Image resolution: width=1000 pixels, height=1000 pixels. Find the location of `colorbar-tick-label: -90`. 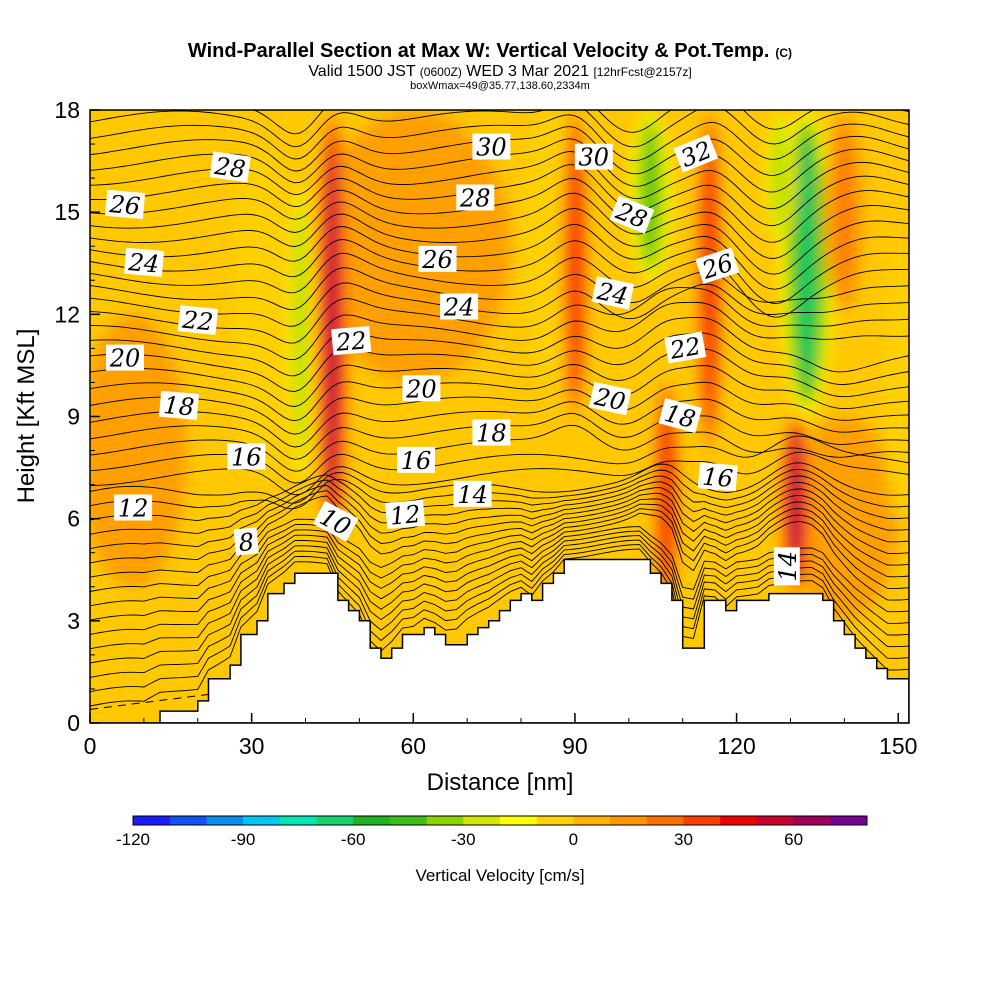

colorbar-tick-label: -90 is located at coordinates (243, 839).